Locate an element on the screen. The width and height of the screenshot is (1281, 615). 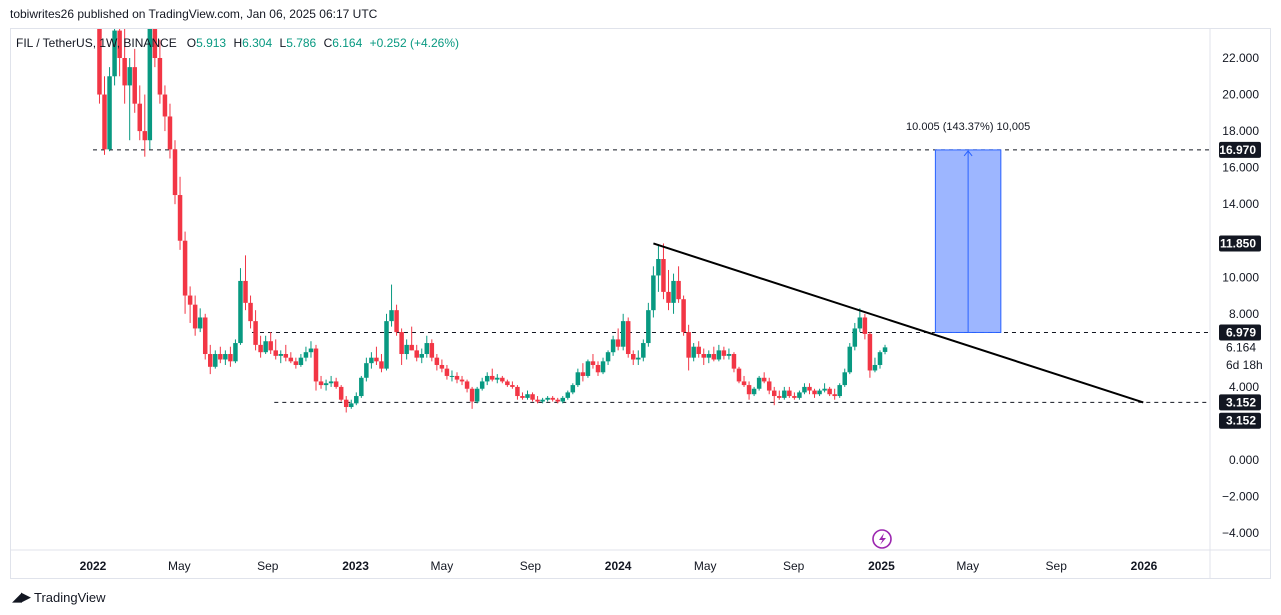
price-range-measure: 10.005 (143.37%) 10,005 is located at coordinates (968, 227).